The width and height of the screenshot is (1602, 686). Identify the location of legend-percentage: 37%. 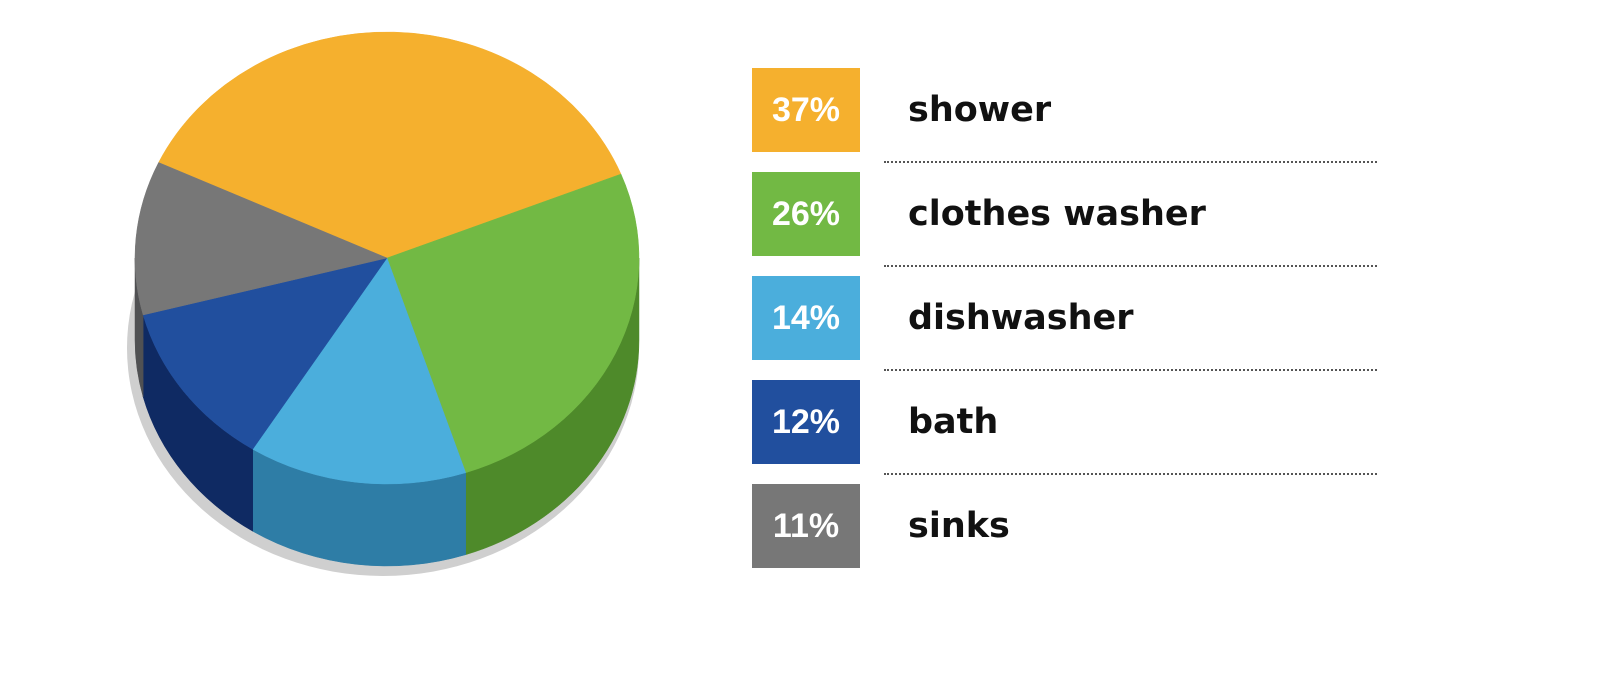
(806, 110).